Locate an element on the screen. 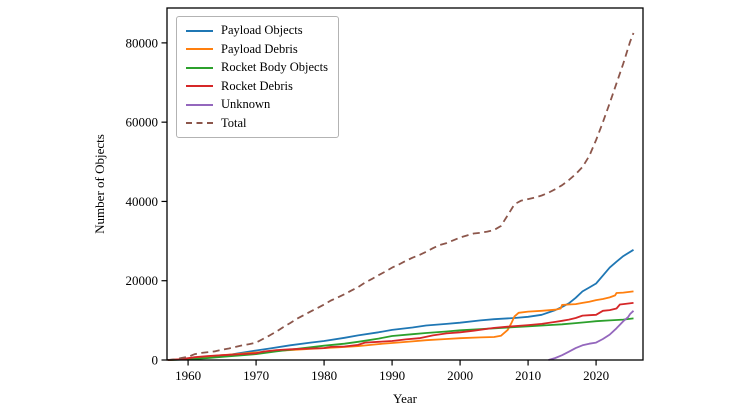 The image size is (747, 420). x-tick-label: 2010 is located at coordinates (528, 375).